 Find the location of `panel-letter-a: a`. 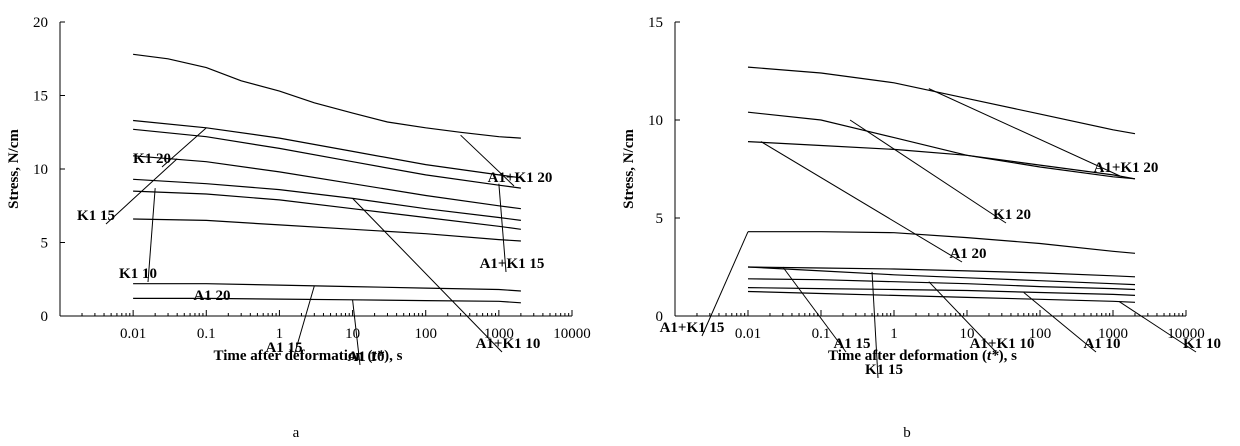

panel-letter-a: a is located at coordinates (296, 433).